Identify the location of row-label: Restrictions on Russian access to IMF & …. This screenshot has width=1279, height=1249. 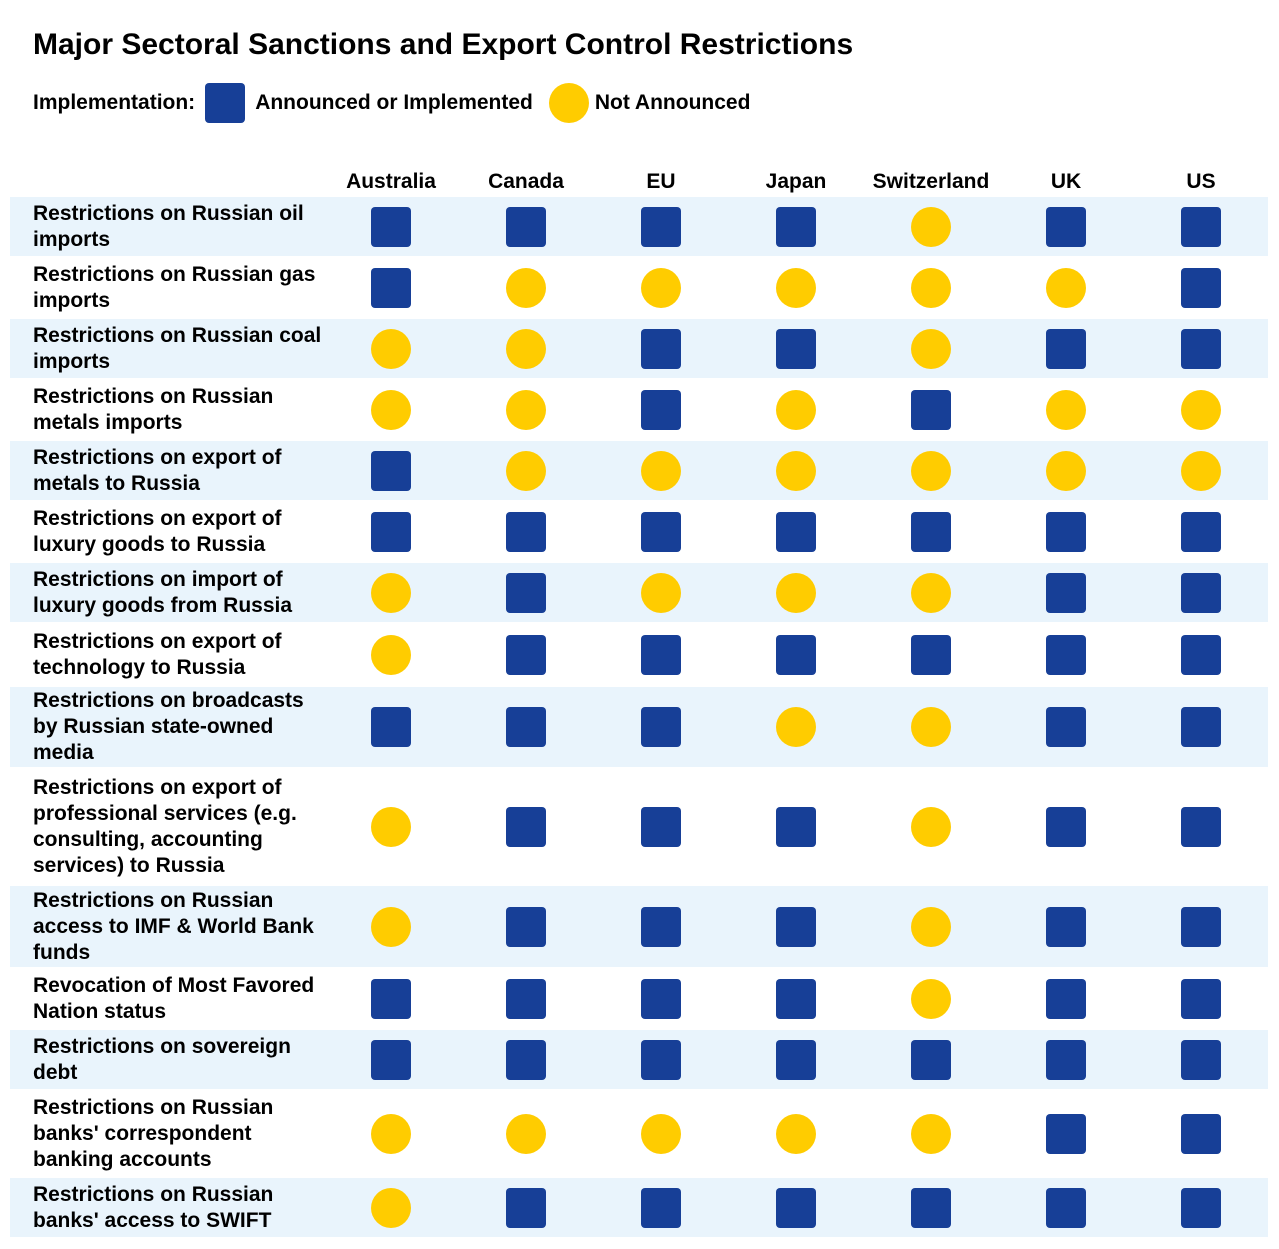
(173, 926).